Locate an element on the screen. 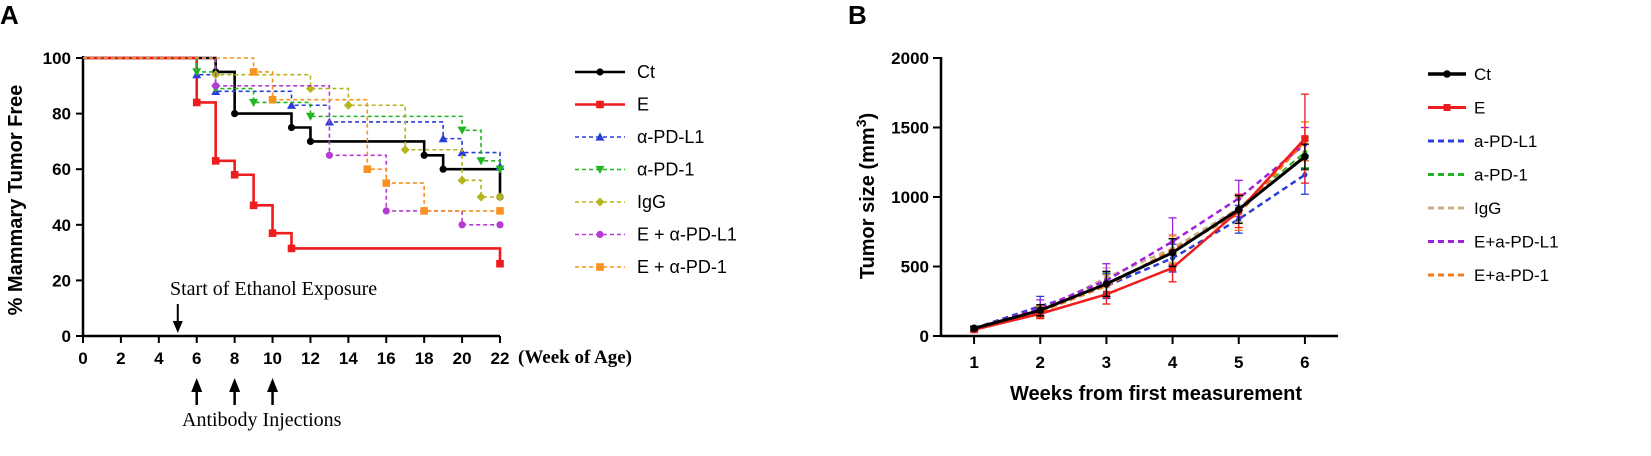  panel-a-legend-marker-ct is located at coordinates (600, 72).